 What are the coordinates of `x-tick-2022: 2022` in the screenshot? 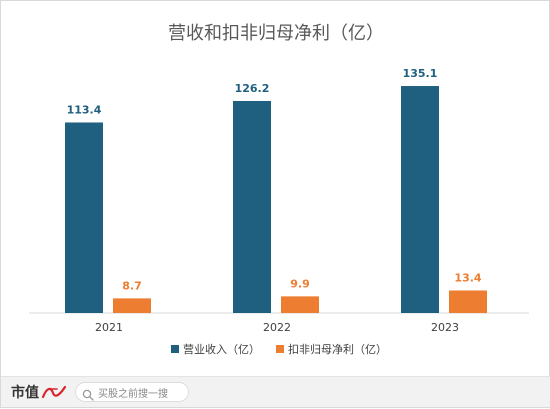 It's located at (277, 327).